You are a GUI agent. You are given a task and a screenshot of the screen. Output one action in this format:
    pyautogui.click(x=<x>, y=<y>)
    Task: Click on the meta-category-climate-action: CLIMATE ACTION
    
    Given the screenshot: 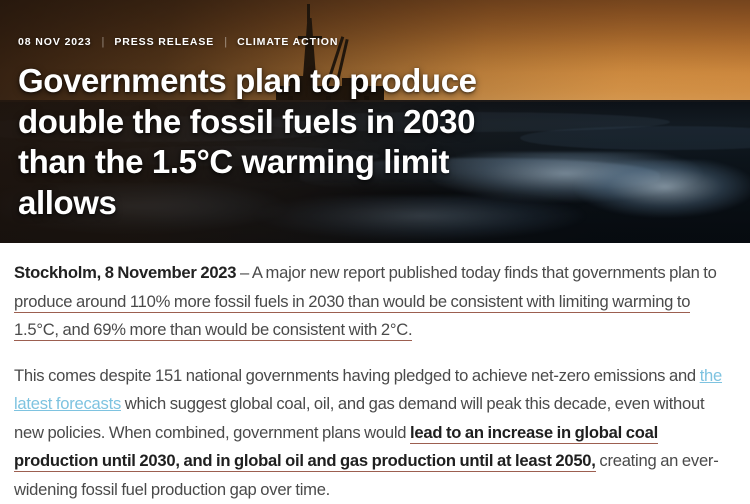 What is the action you would take?
    pyautogui.click(x=288, y=42)
    